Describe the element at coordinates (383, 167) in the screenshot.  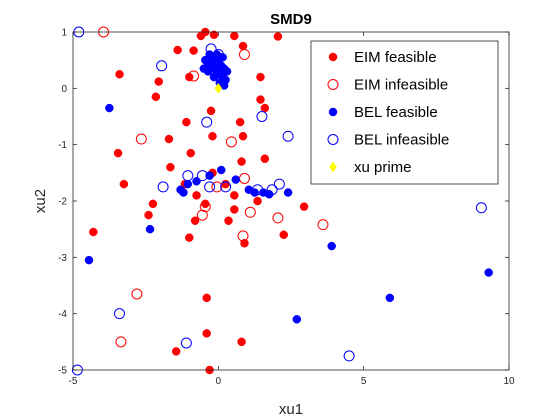
I see `legend-label: xu prime` at that location.